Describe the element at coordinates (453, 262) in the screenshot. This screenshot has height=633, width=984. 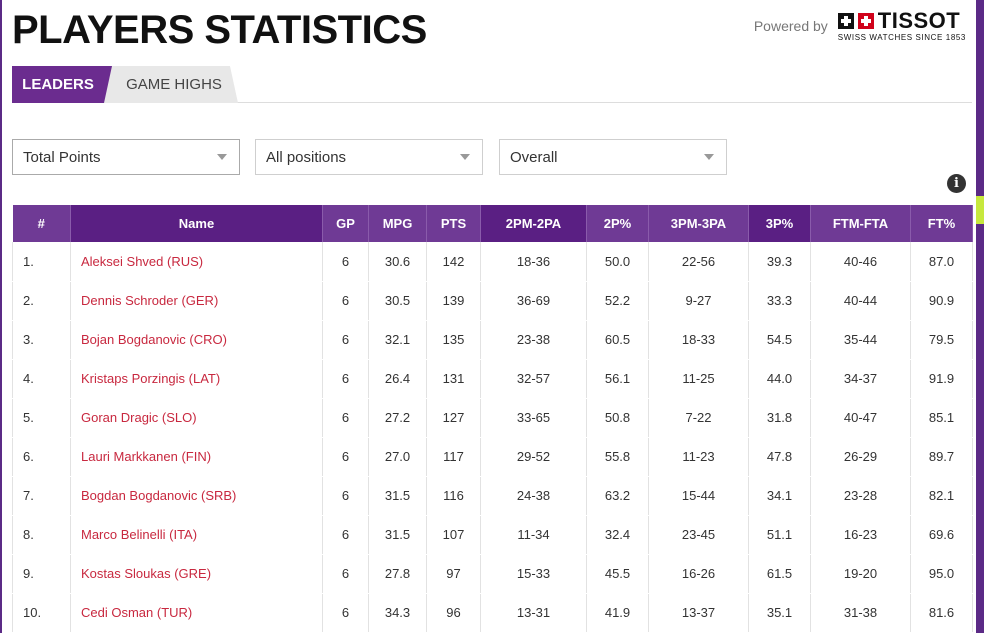
I see `cell-pts: 142` at that location.